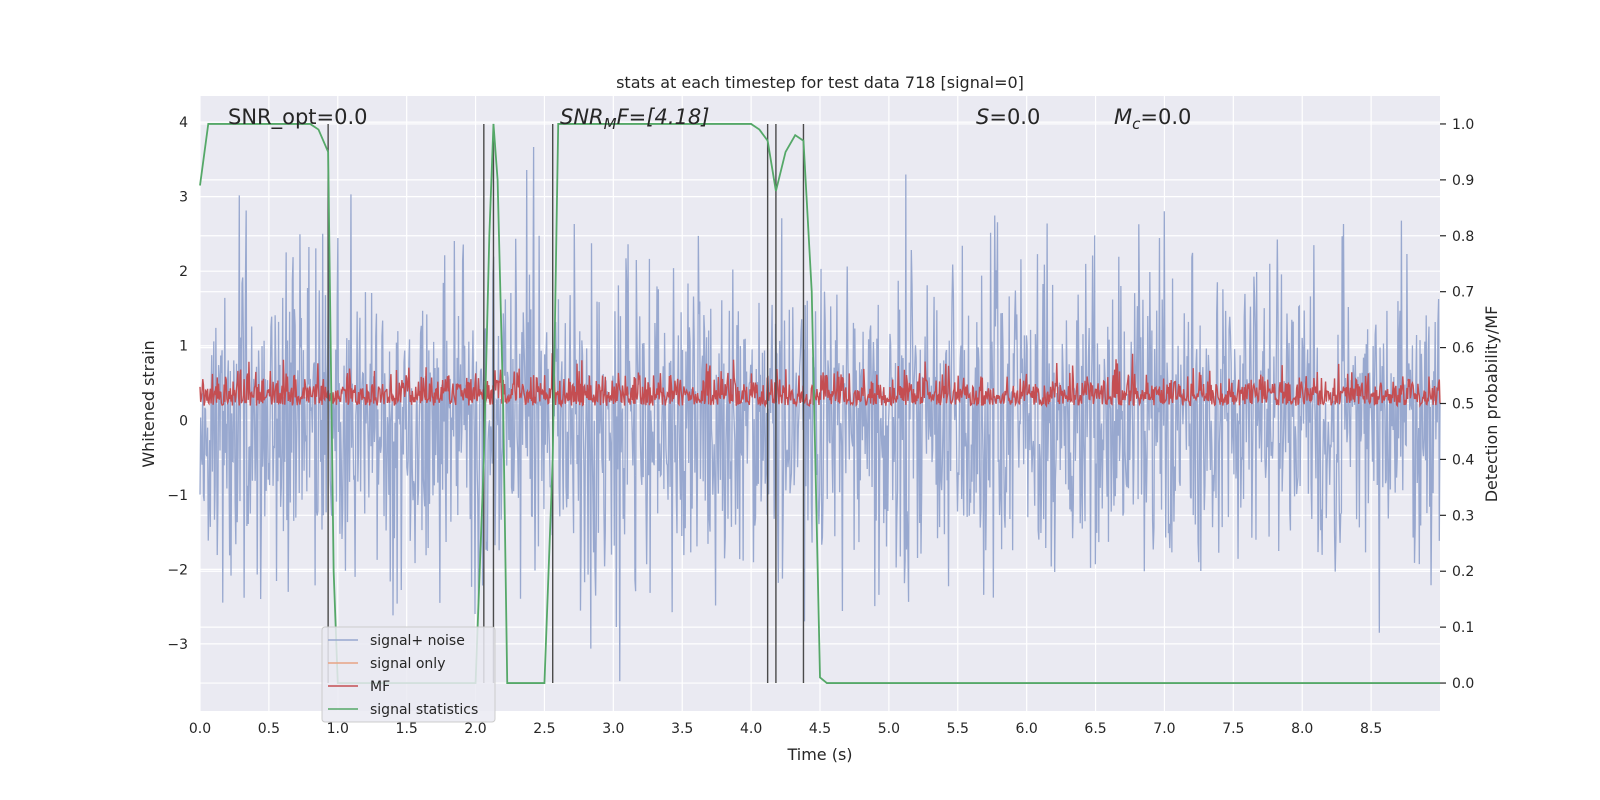  What do you see at coordinates (819, 754) in the screenshot?
I see `x-axis-label: Time (s)` at bounding box center [819, 754].